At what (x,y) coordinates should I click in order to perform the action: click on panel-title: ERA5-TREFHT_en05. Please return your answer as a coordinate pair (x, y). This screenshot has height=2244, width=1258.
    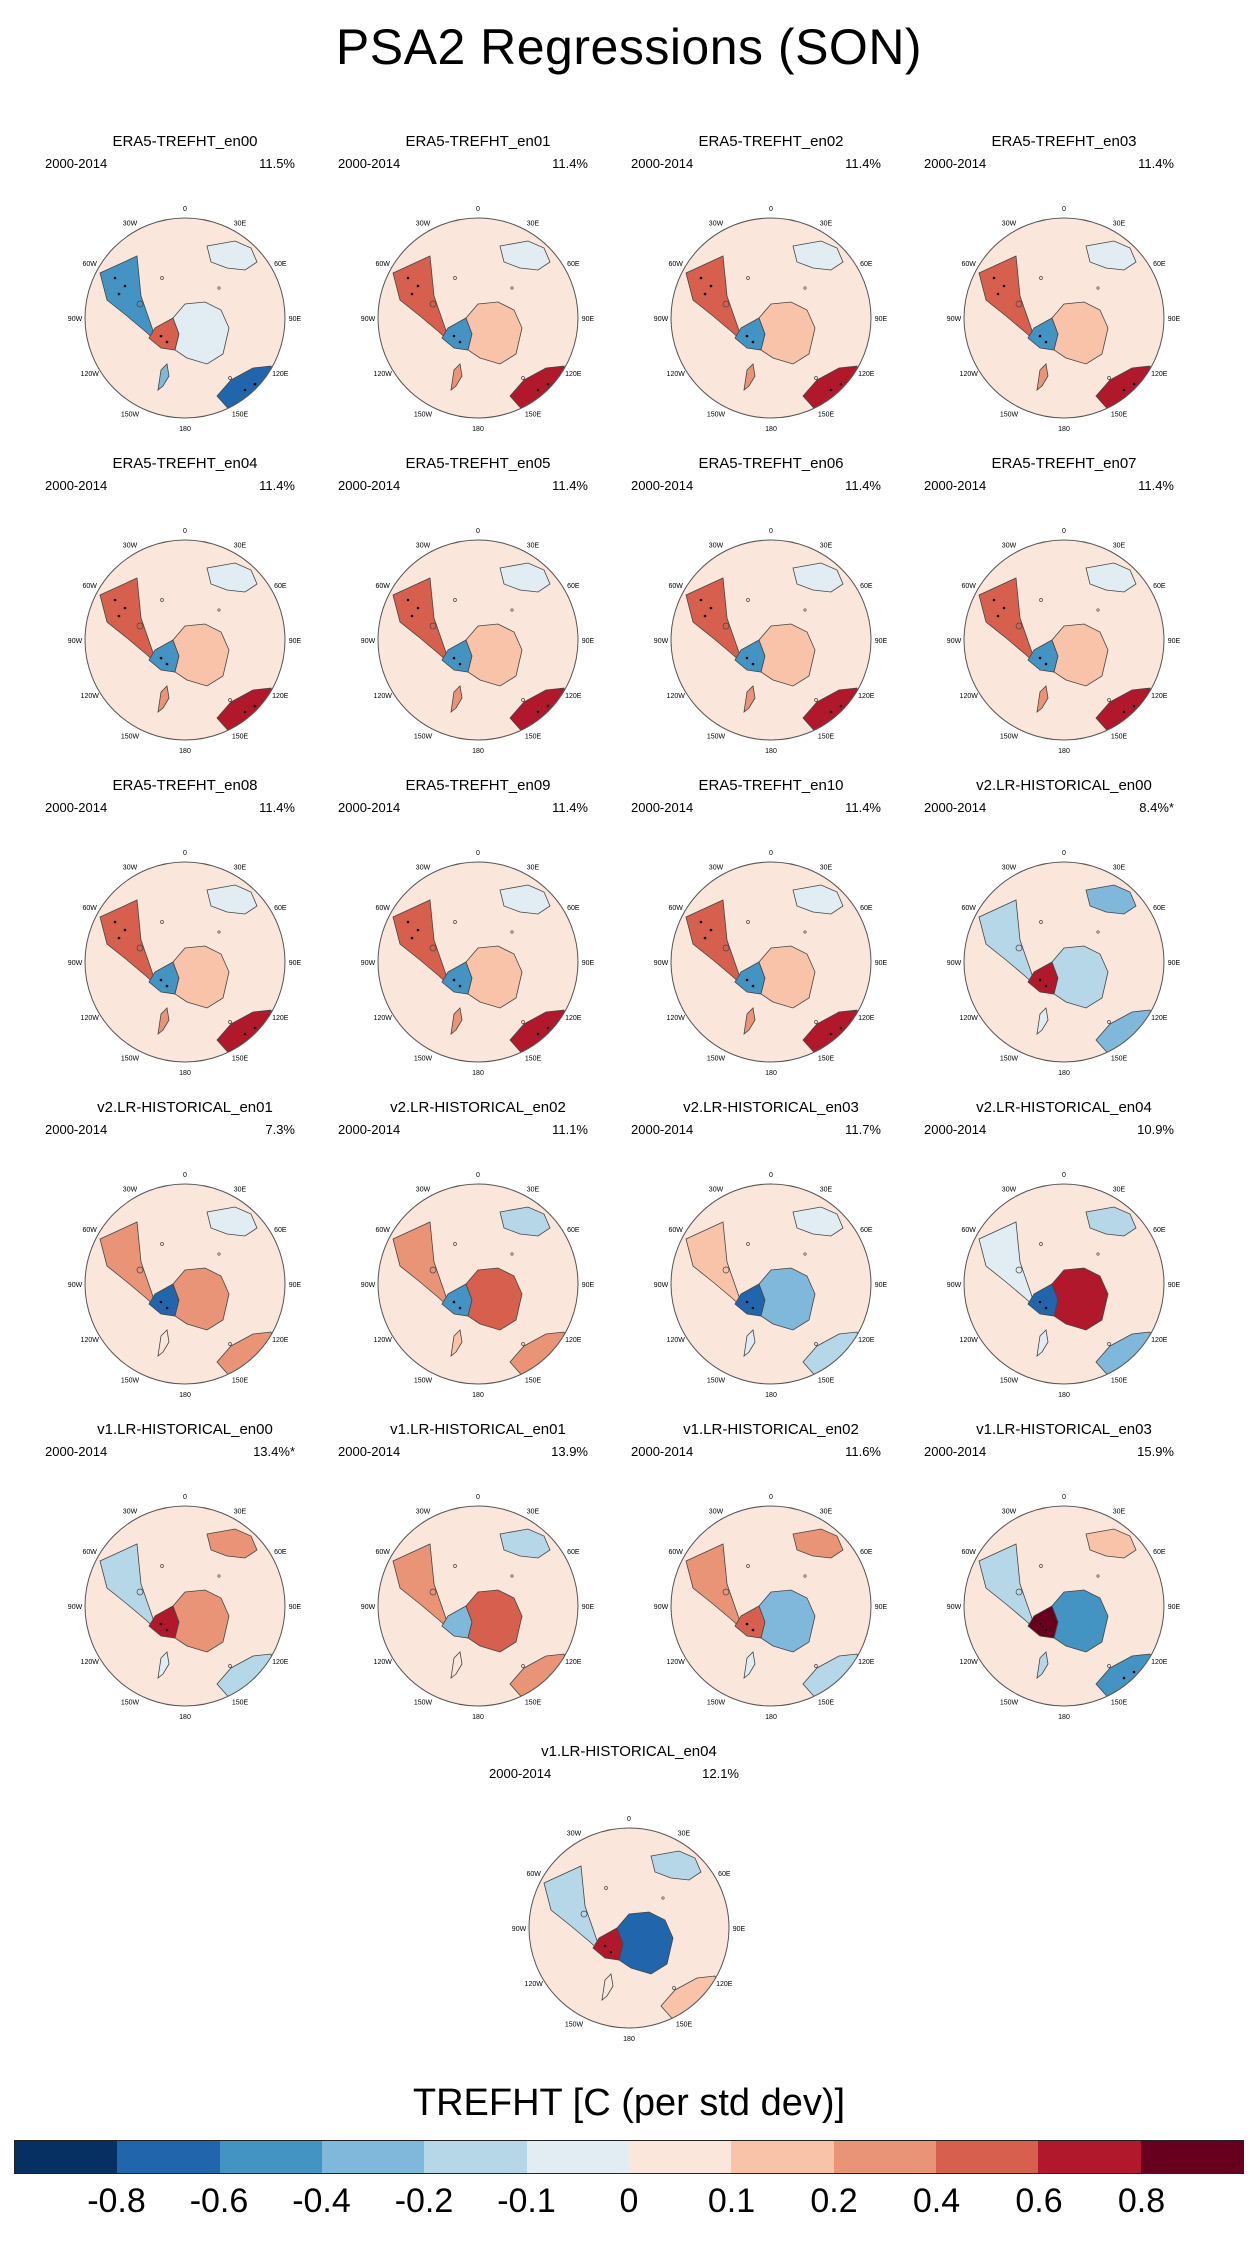
    Looking at the image, I should click on (477, 463).